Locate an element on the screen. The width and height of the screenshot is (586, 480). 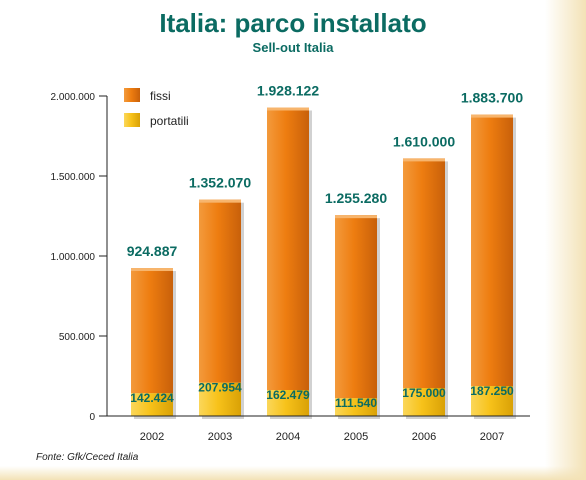
y-tick-label: 500.000 is located at coordinates (77, 337).